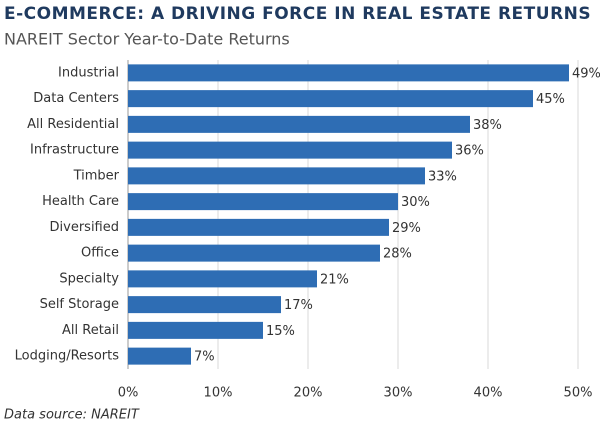  What do you see at coordinates (79, 304) in the screenshot?
I see `y-tick-label: Self Storage` at bounding box center [79, 304].